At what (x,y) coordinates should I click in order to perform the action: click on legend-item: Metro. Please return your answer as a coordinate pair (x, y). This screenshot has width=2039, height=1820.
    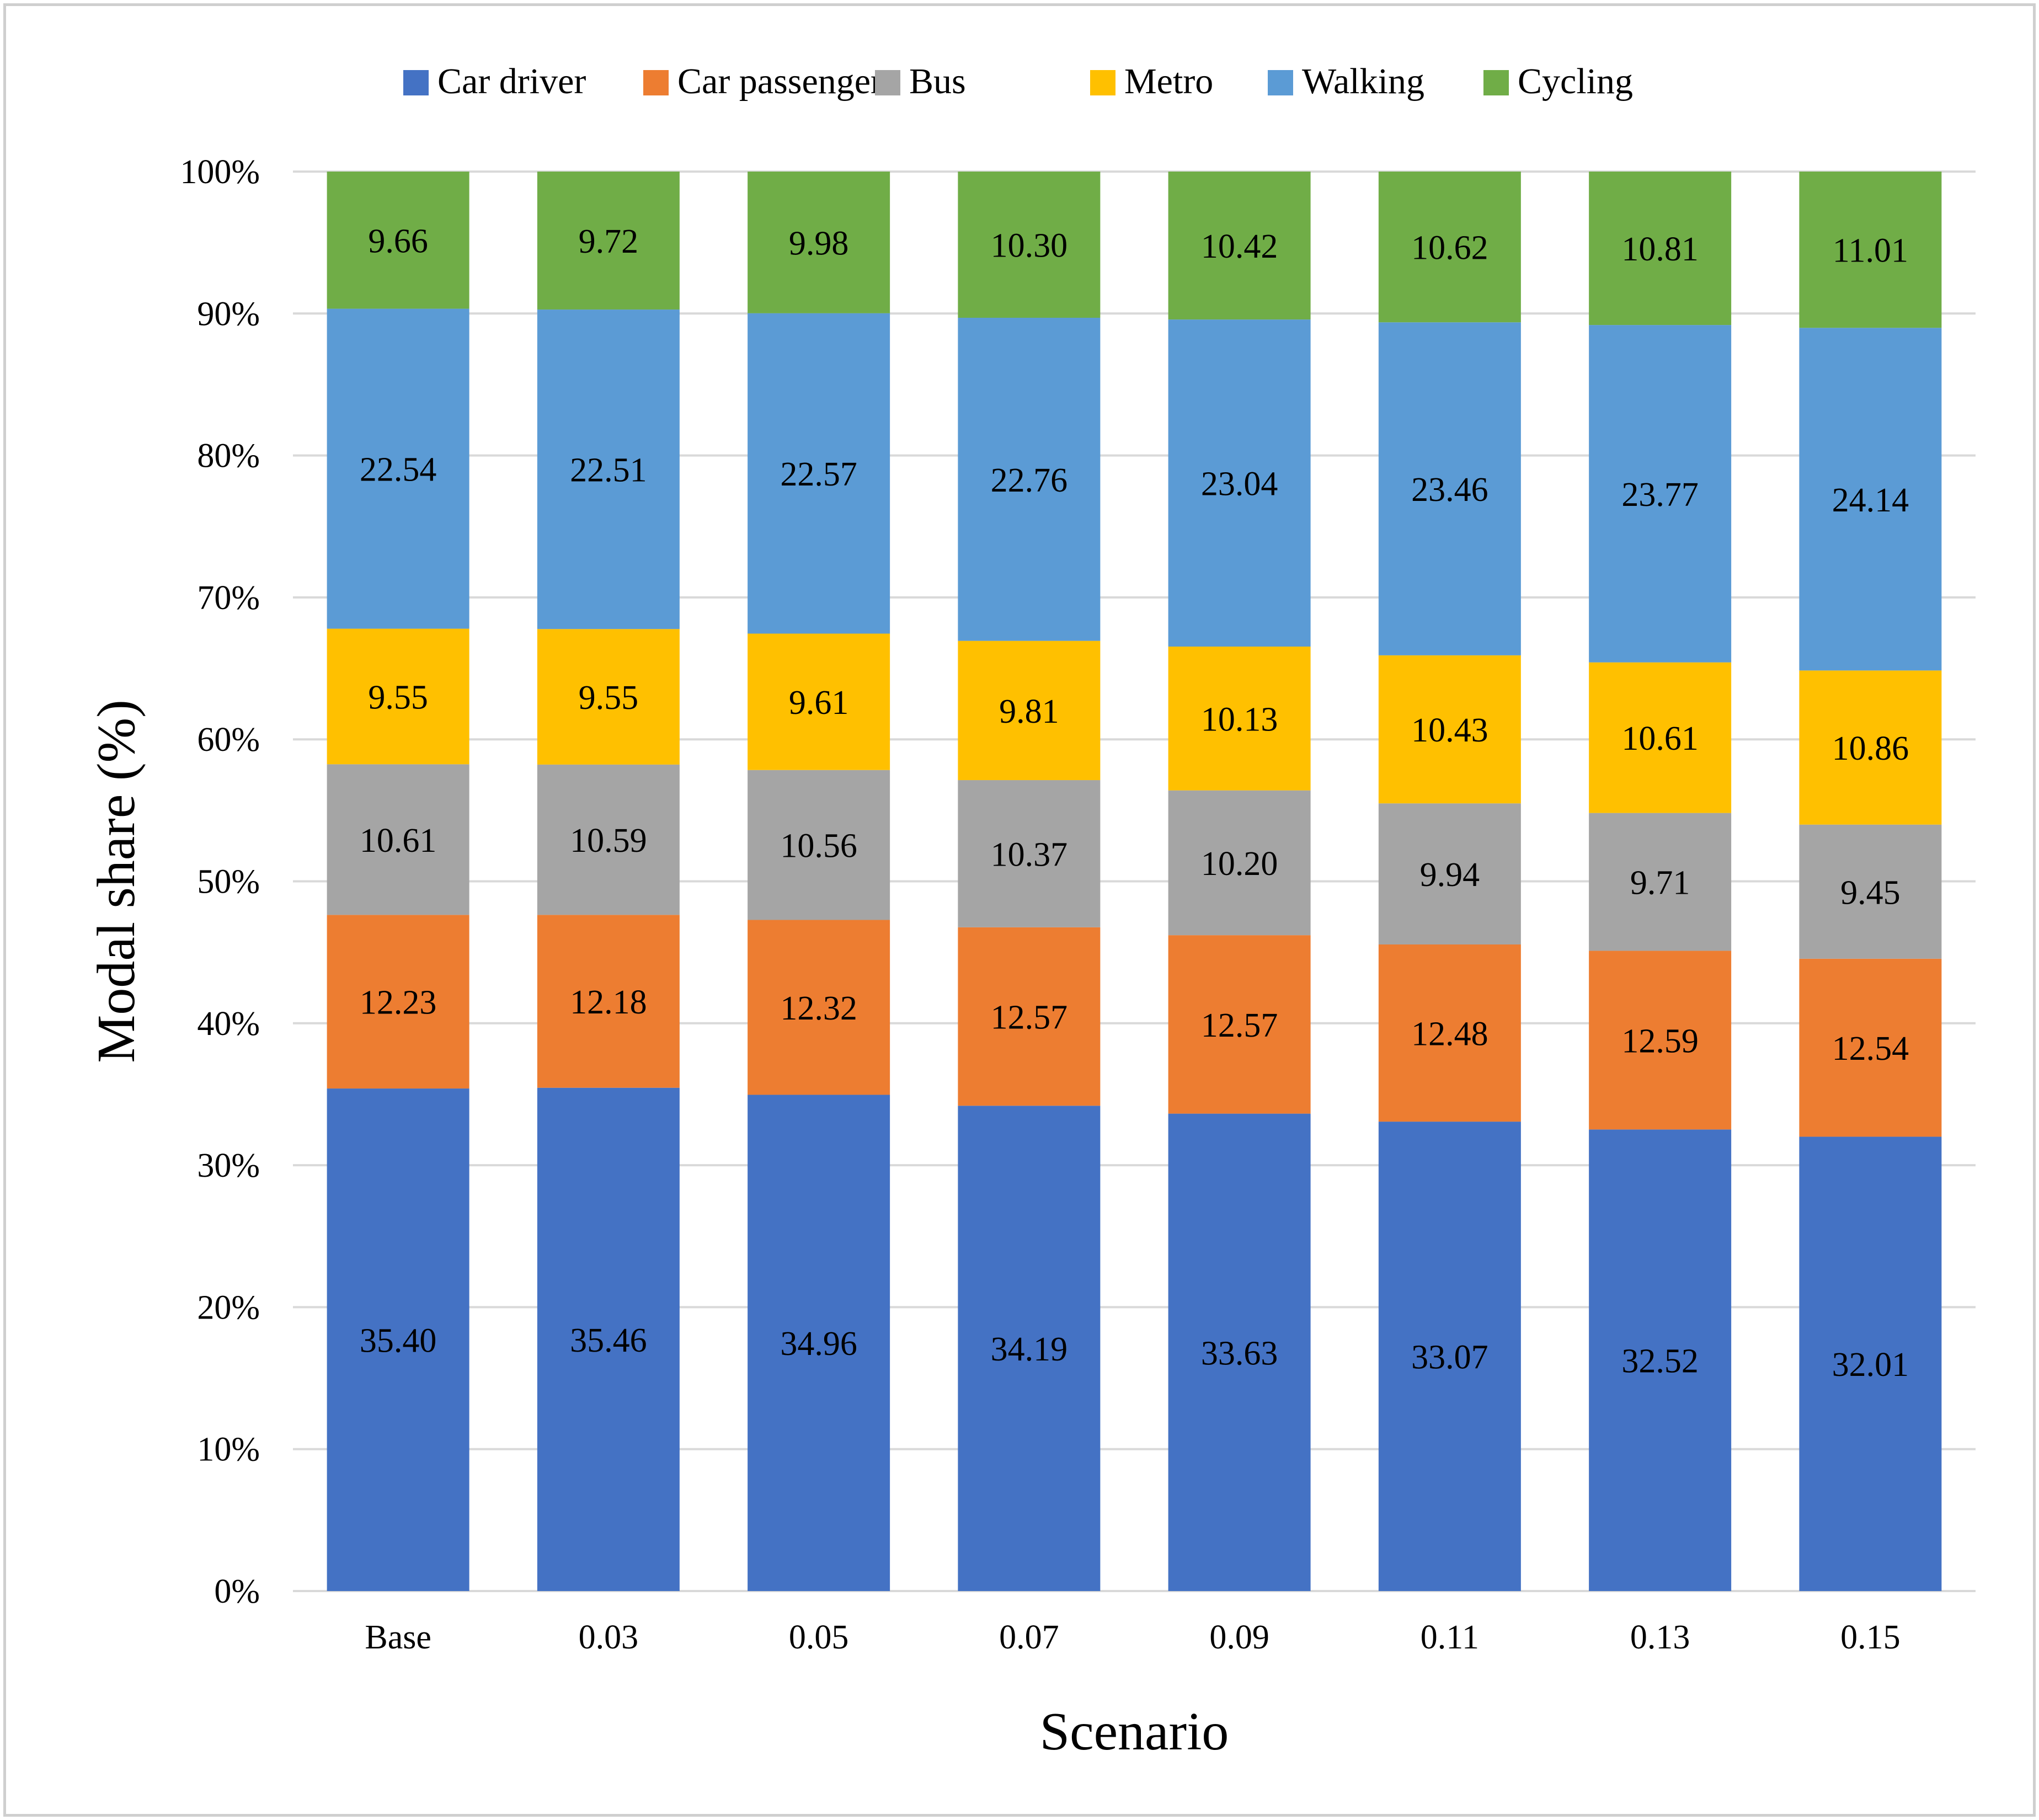
    Looking at the image, I should click on (1151, 81).